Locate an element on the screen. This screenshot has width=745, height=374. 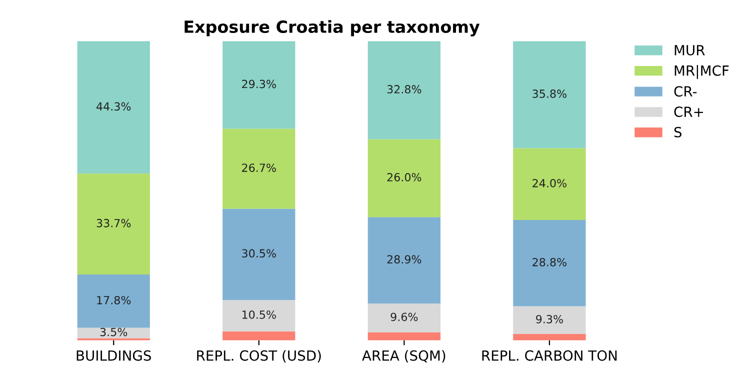
data-label: 9.3% is located at coordinates (549, 319).